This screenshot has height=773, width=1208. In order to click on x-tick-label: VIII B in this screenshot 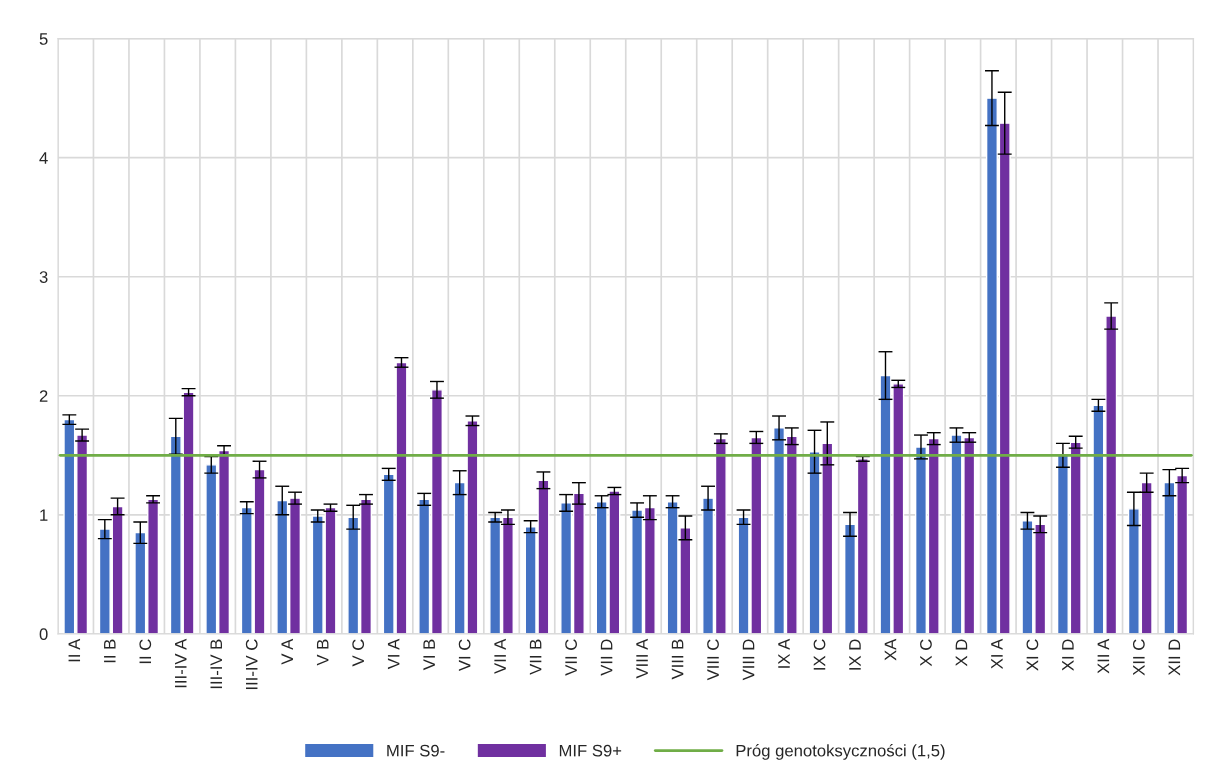, I will do `click(677, 659)`.